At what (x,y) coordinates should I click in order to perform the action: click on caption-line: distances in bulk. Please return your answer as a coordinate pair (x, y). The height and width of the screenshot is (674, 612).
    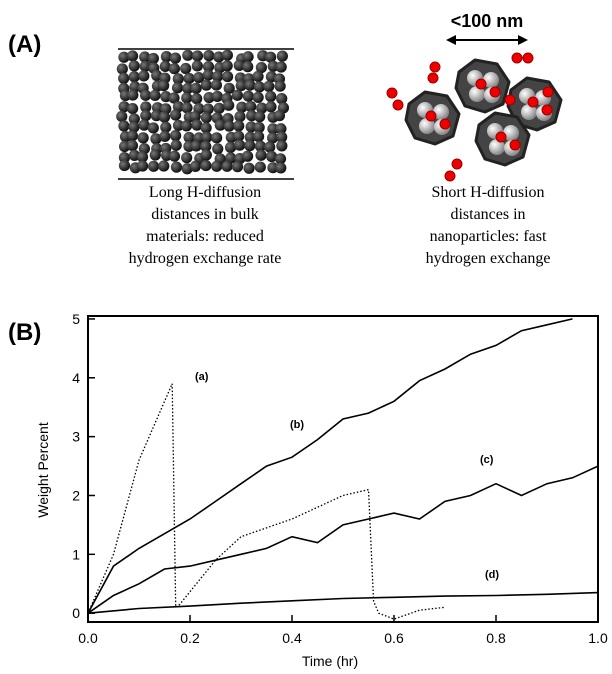
    Looking at the image, I should click on (205, 214).